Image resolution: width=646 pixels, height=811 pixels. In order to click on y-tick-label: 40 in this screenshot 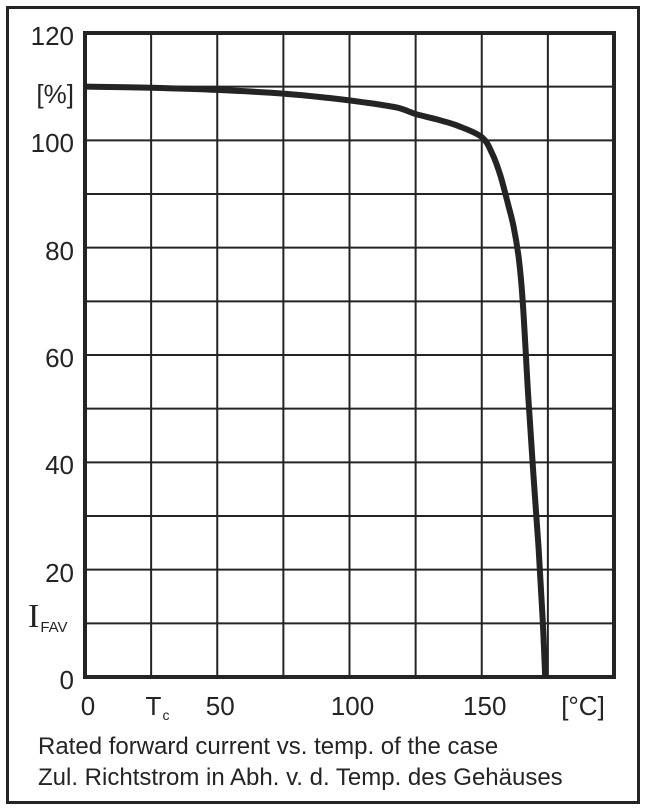, I will do `click(59, 465)`.